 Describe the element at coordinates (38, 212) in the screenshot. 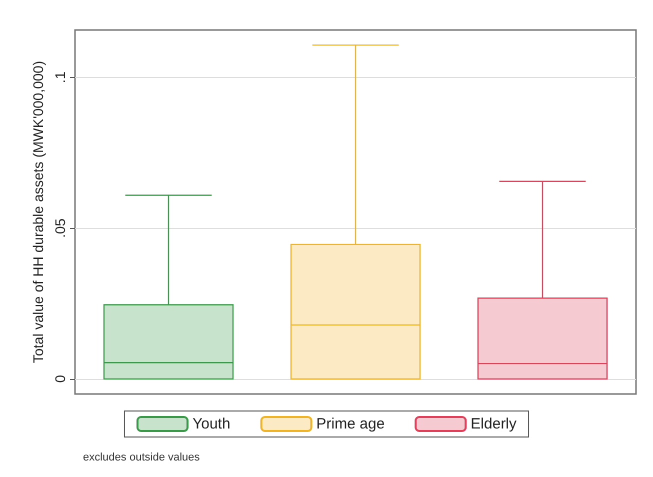

I see `y-axis-title: Total value of HH durable assets (MWK'000,000)` at that location.